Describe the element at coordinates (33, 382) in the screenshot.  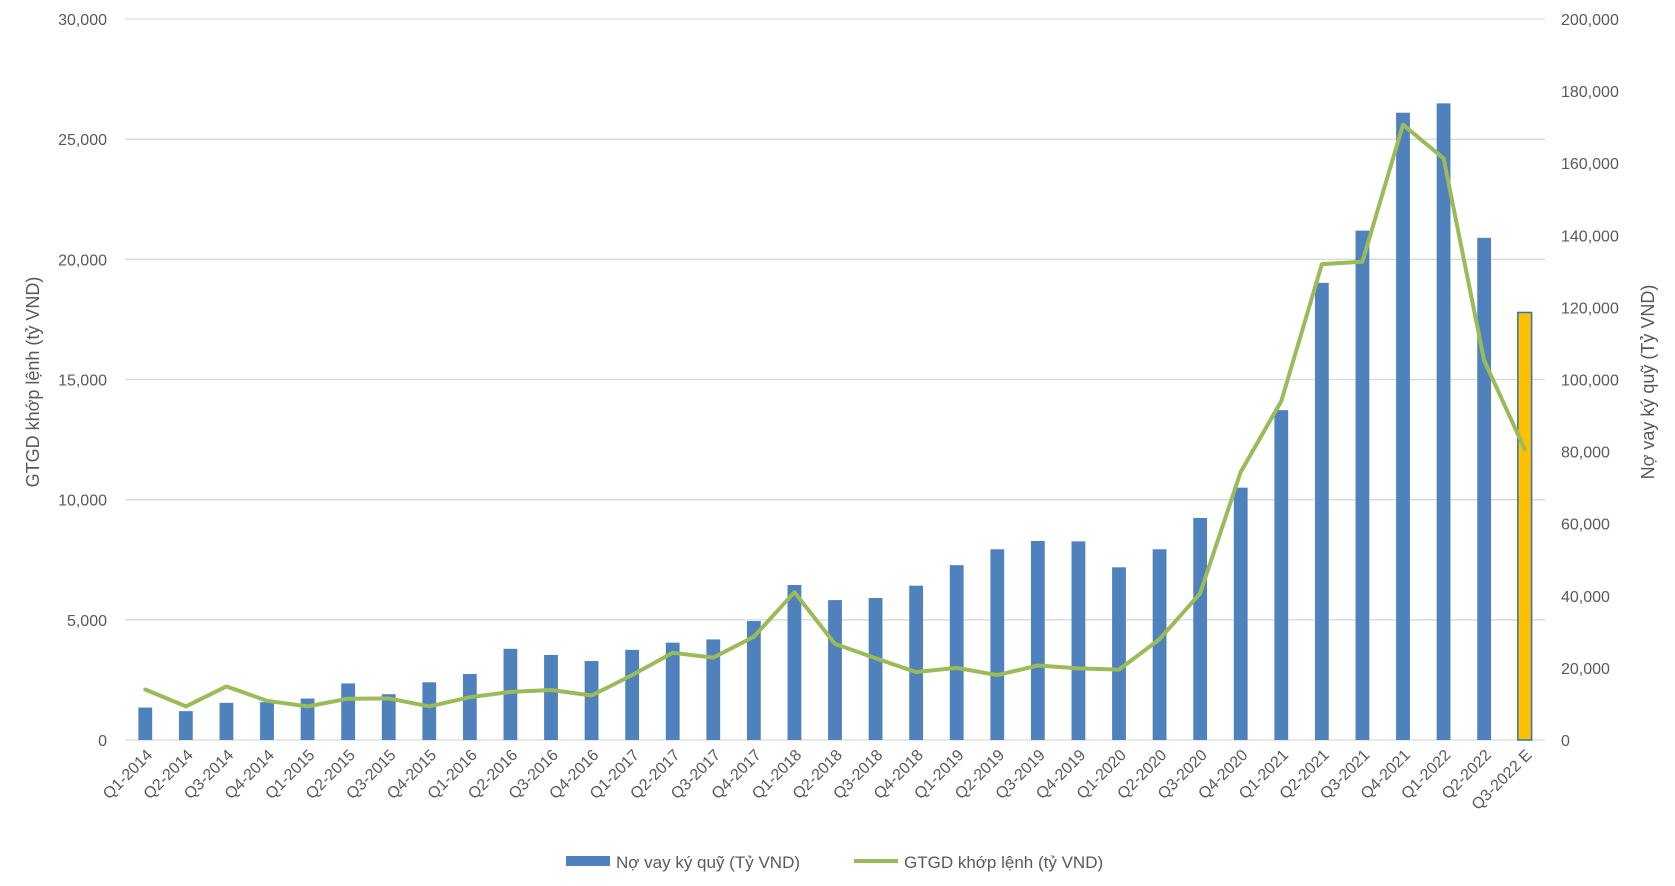
I see `left-axis-title: GTGD khớp lệnh (tỷ VND)` at that location.